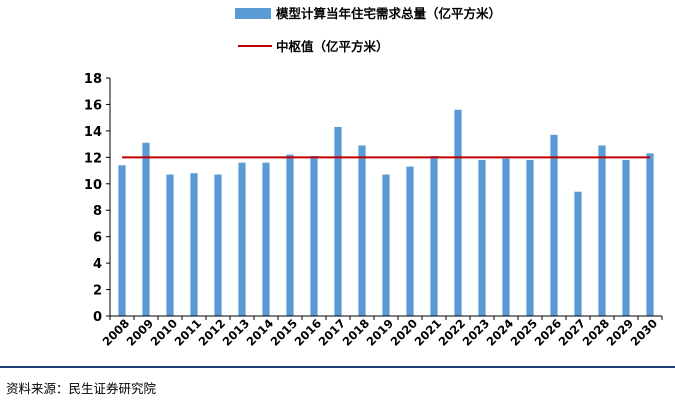 Image resolution: width=675 pixels, height=402 pixels. I want to click on y-tick-label: 0, so click(97, 317).